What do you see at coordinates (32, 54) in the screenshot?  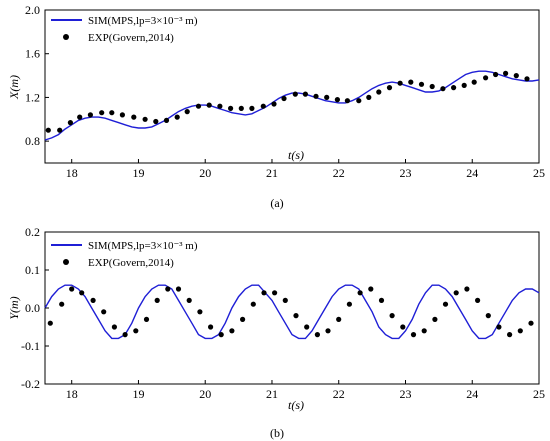 I see `y-tick-label: 1.6` at bounding box center [32, 54].